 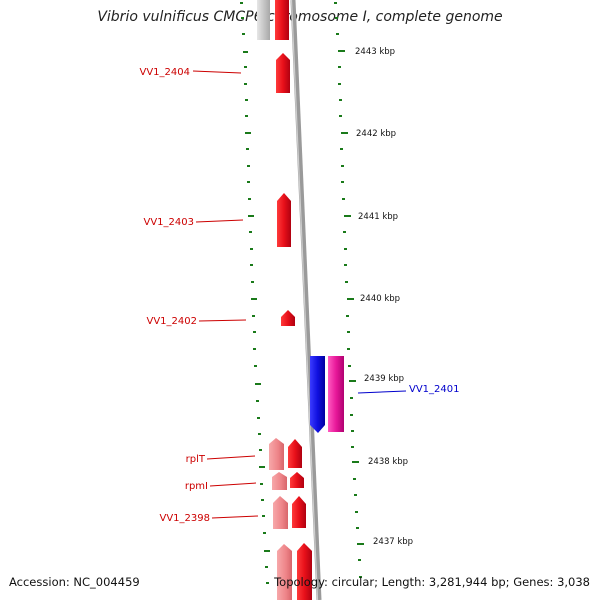 What do you see at coordinates (74, 582) in the screenshot?
I see `accession-text: Accession: NC_004459` at bounding box center [74, 582].